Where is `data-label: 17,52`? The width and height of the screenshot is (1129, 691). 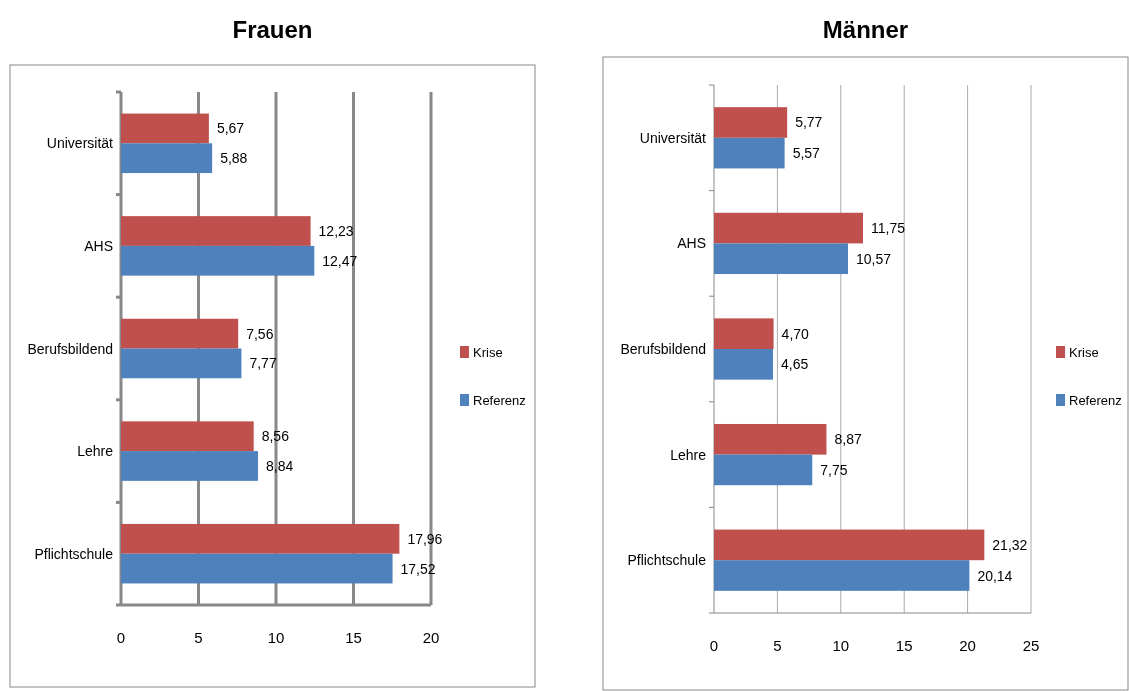 data-label: 17,52 is located at coordinates (418, 568).